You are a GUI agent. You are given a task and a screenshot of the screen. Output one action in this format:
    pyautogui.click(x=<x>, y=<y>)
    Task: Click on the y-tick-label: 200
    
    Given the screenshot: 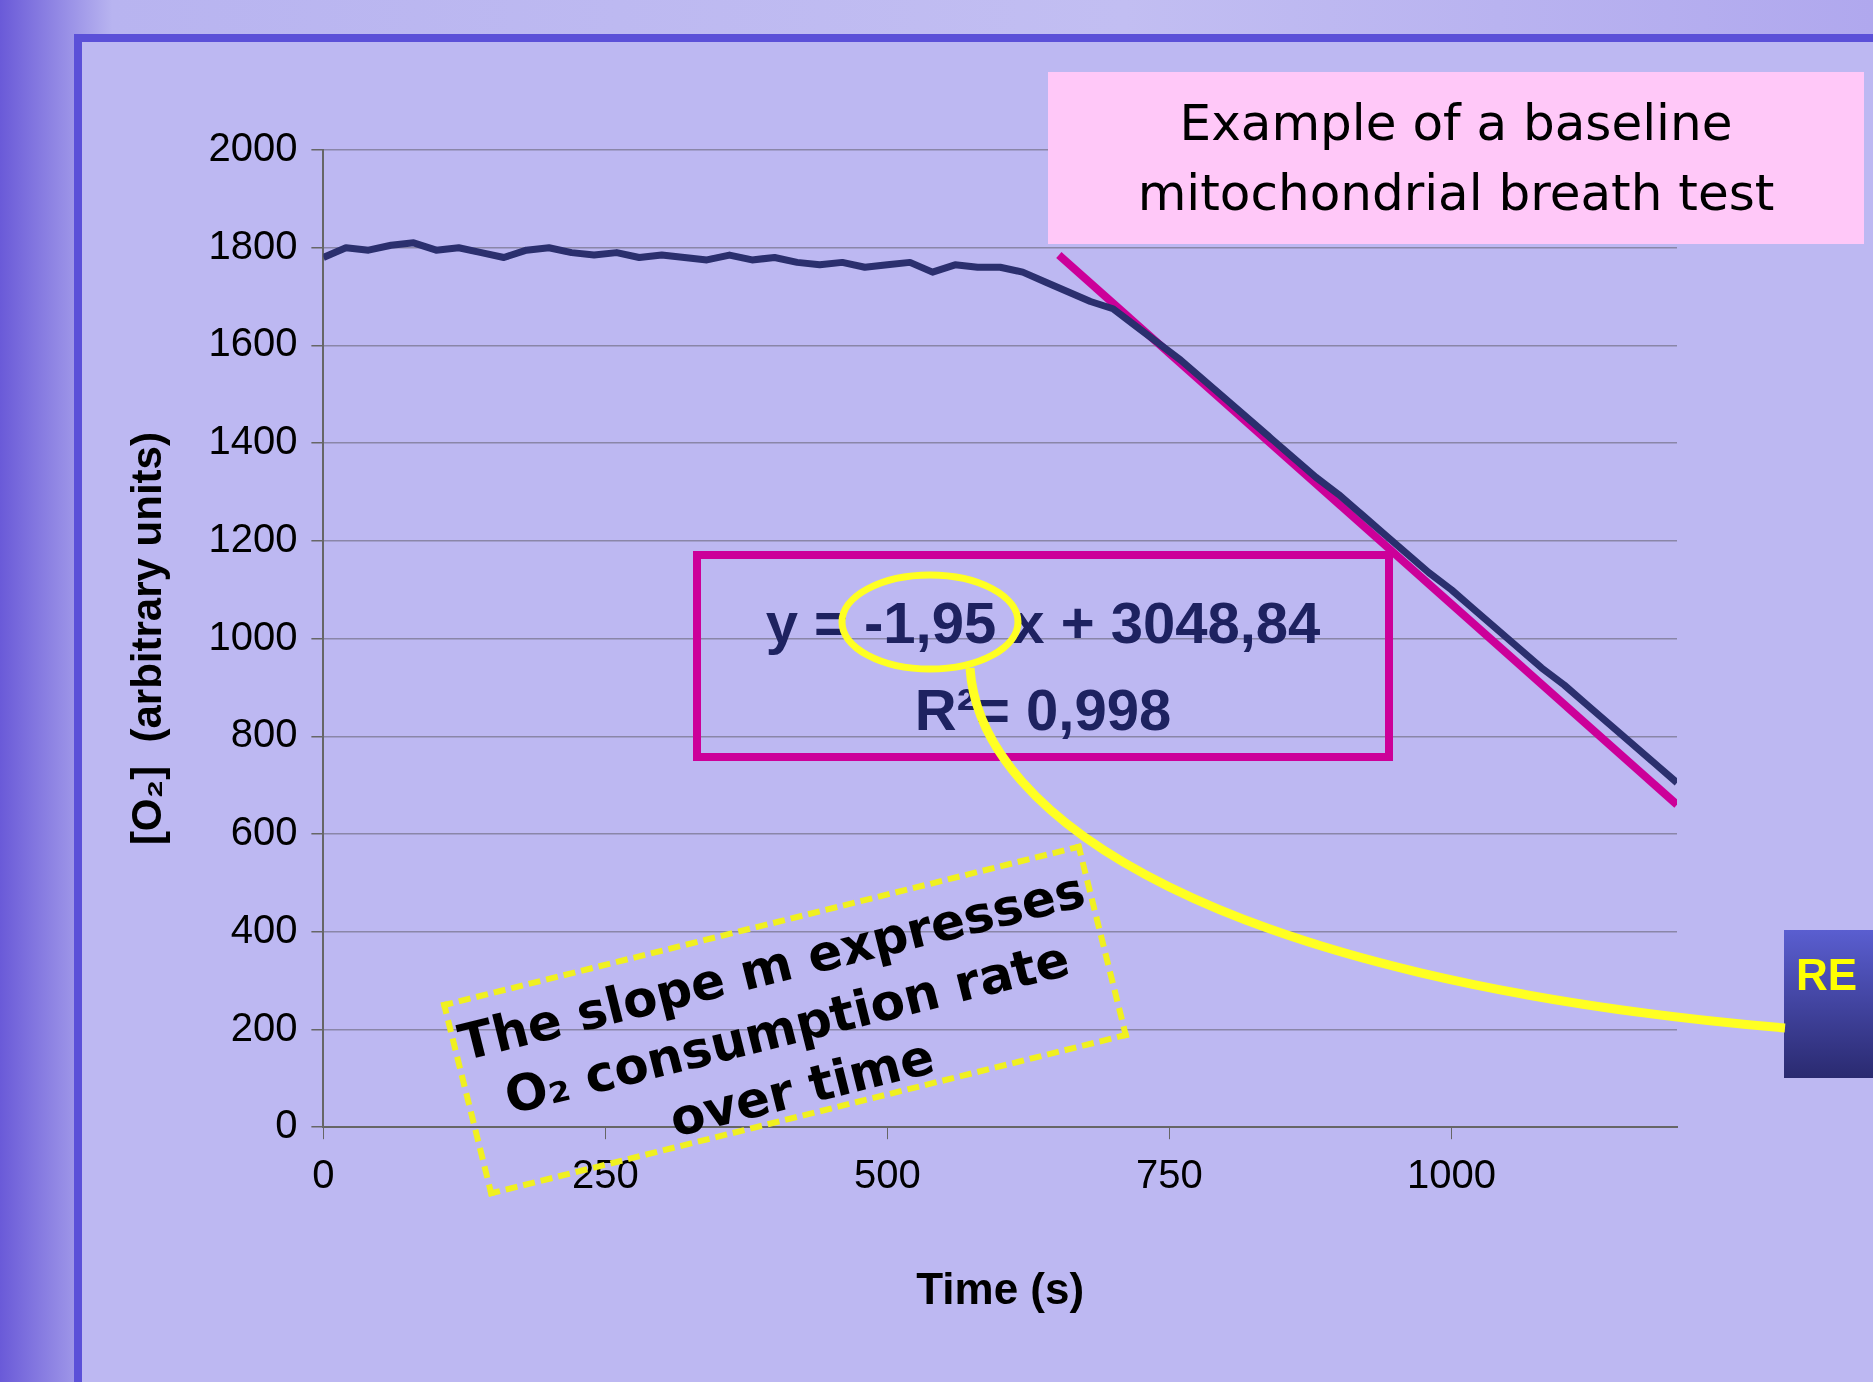 What is the action you would take?
    pyautogui.click(x=264, y=1026)
    